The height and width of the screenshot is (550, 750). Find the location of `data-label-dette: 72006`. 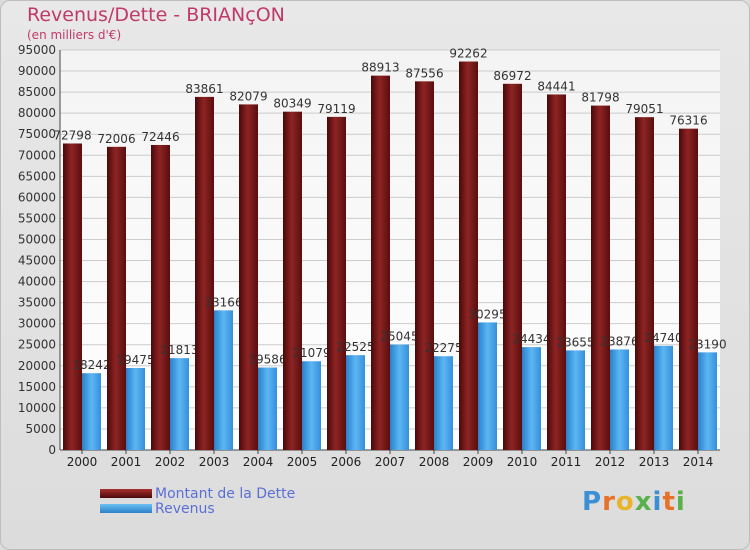

data-label-dette: 72006 is located at coordinates (116, 139).